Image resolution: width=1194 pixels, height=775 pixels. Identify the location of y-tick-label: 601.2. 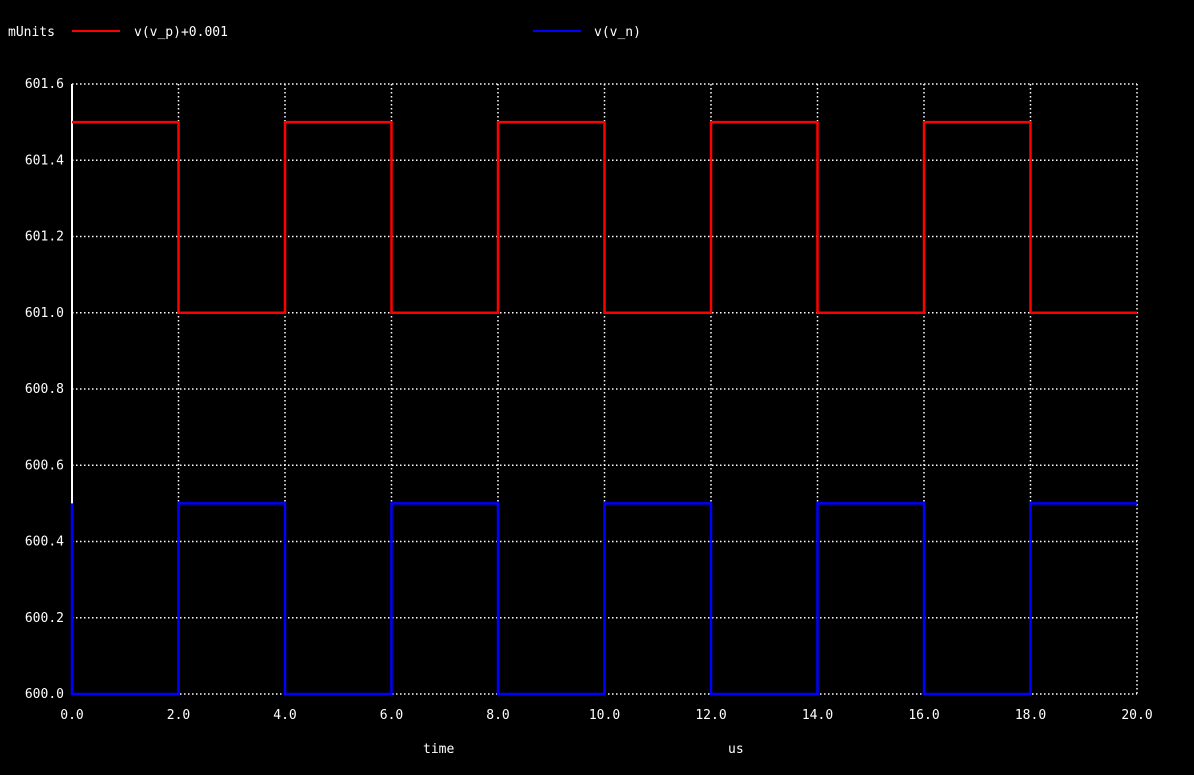
(44, 237).